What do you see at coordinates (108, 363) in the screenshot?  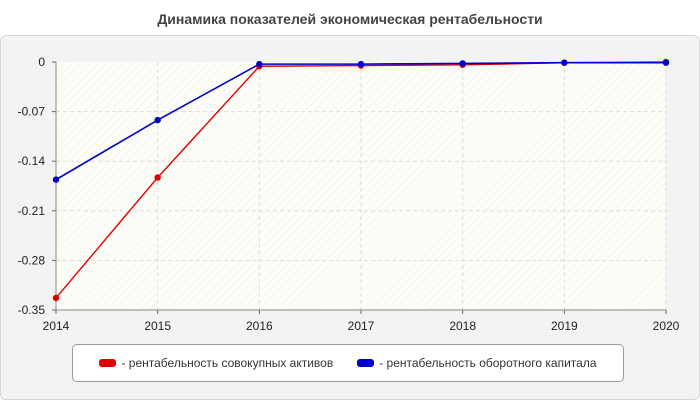 I see `legend-swatch-assets` at bounding box center [108, 363].